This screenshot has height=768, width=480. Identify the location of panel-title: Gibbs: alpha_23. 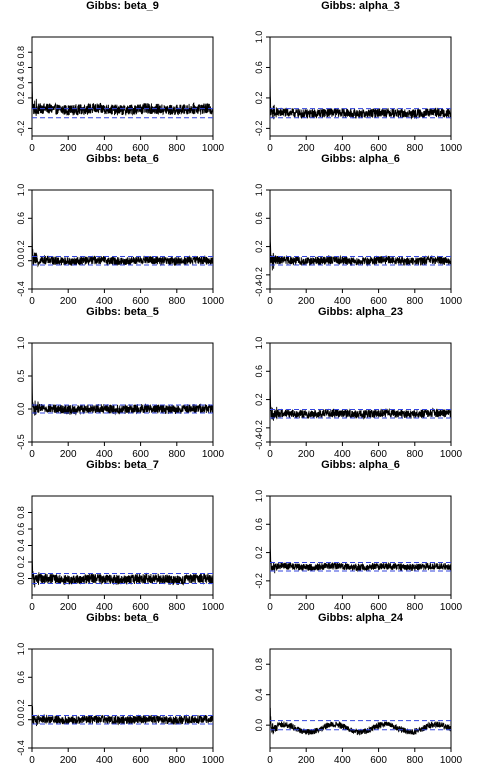
(360, 312).